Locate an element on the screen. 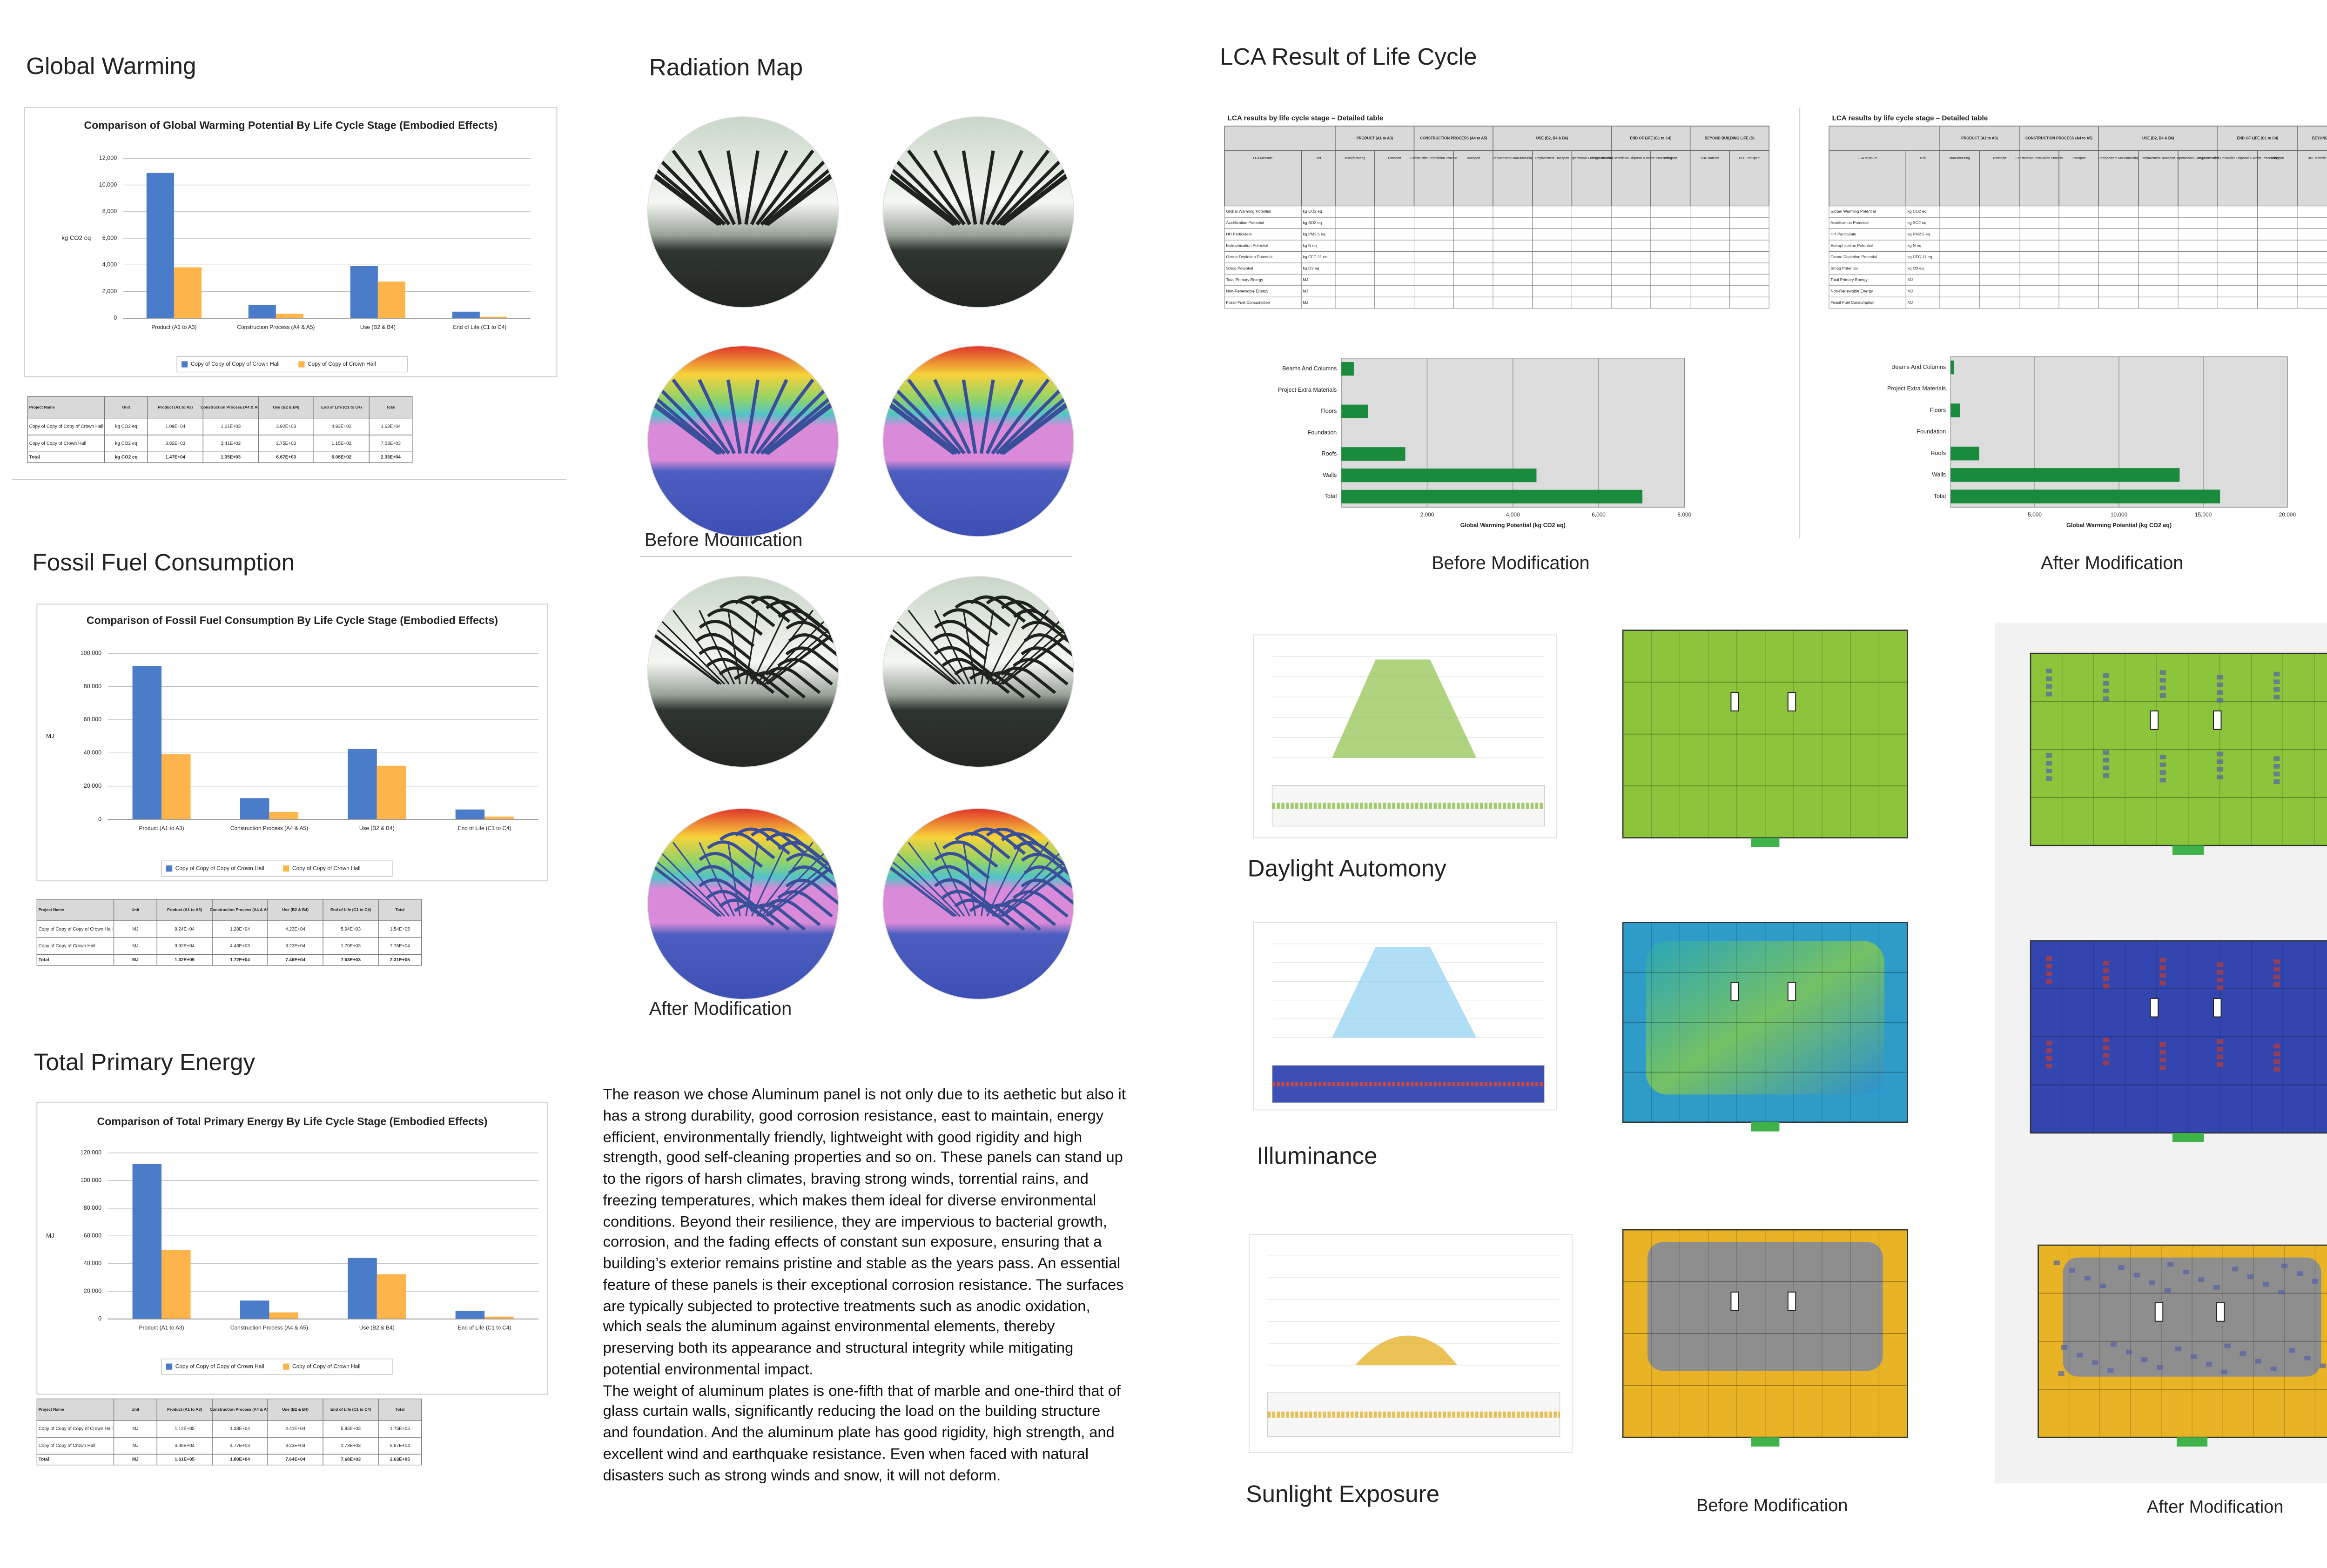 This screenshot has width=2327, height=1568. fisheye-image is located at coordinates (743, 671).